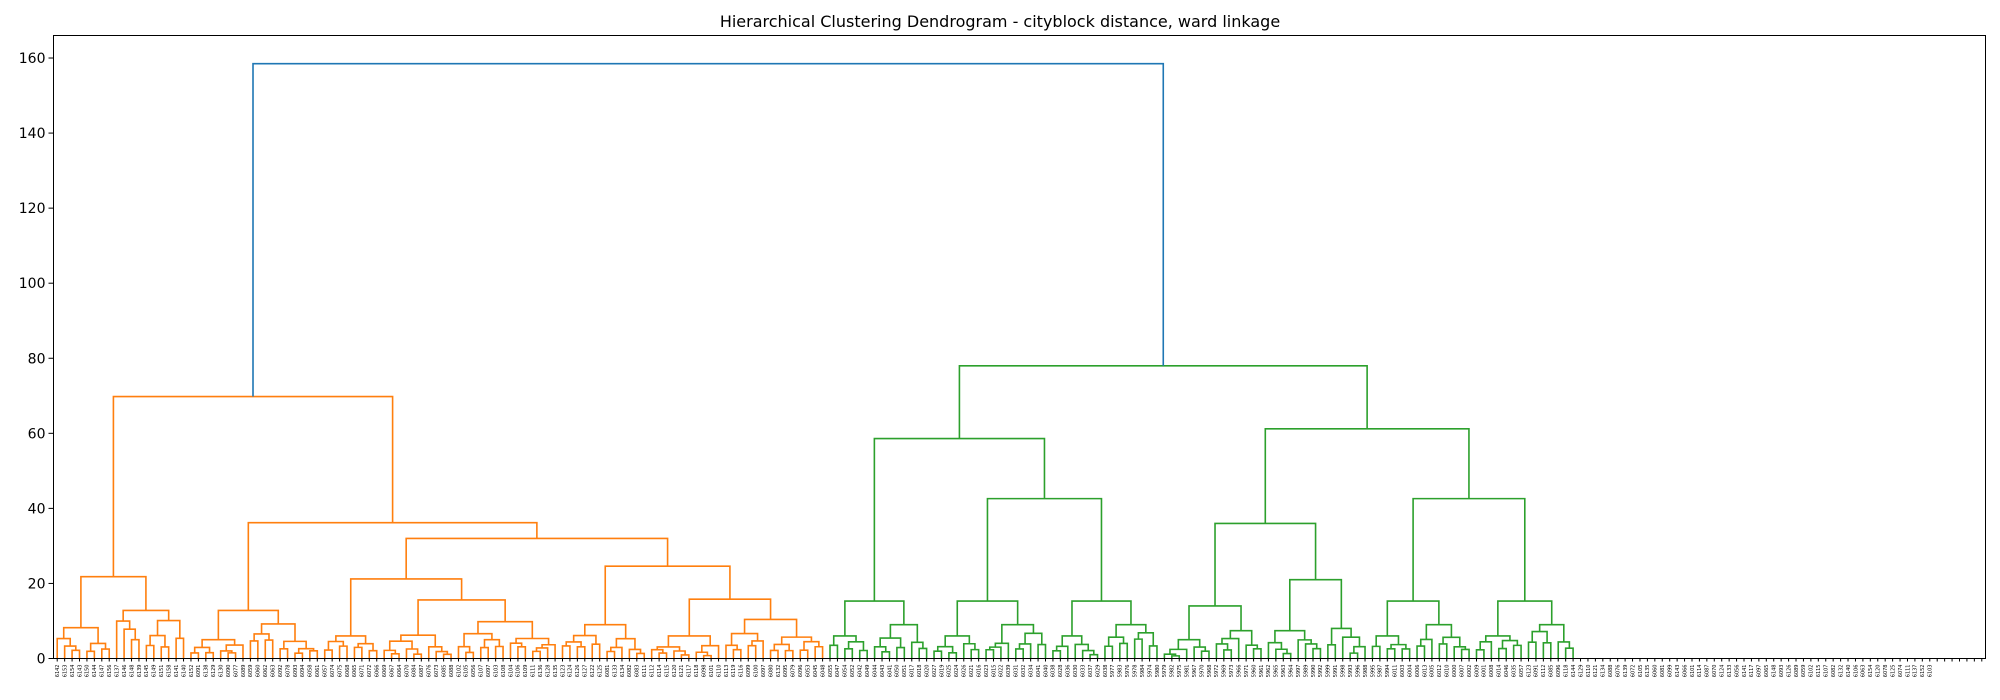 This screenshot has width=2000, height=700. What do you see at coordinates (541, 671) in the screenshot?
I see `leaf-label: 6136` at bounding box center [541, 671].